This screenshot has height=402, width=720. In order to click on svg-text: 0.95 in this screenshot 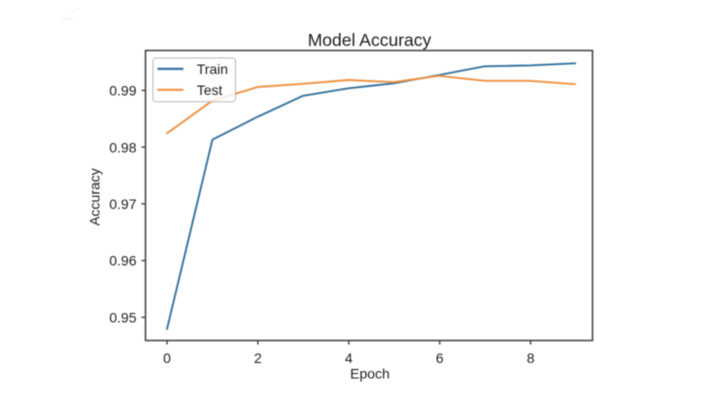, I will do `click(122, 317)`.